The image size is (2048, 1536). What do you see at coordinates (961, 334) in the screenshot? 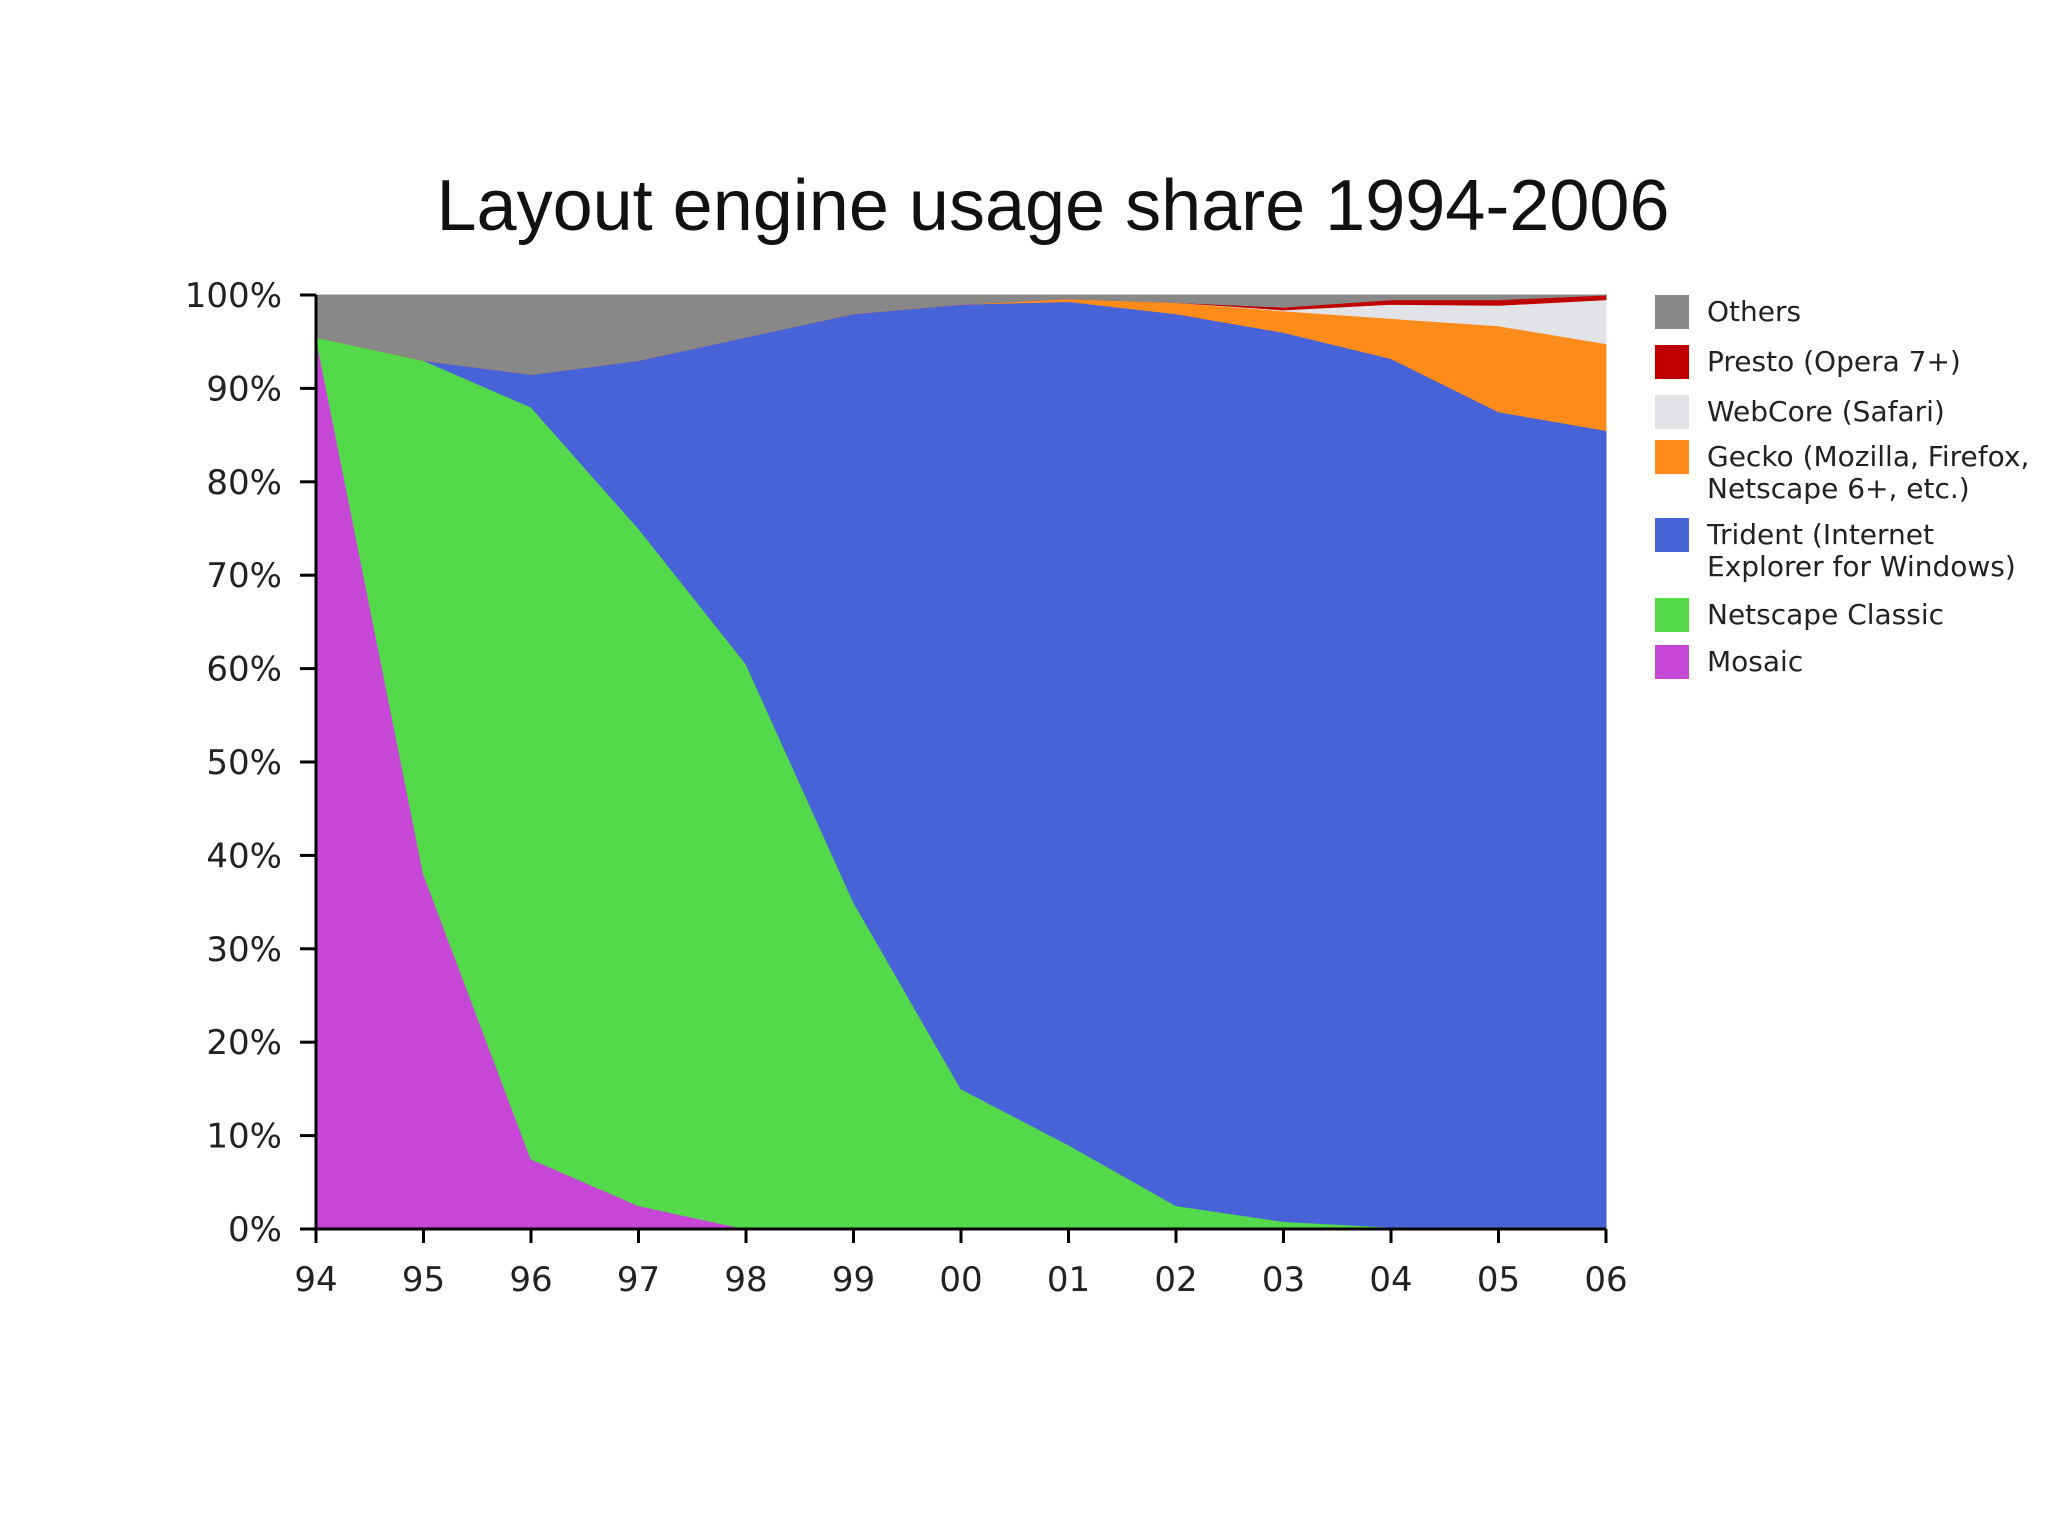
I see `area-others` at bounding box center [961, 334].